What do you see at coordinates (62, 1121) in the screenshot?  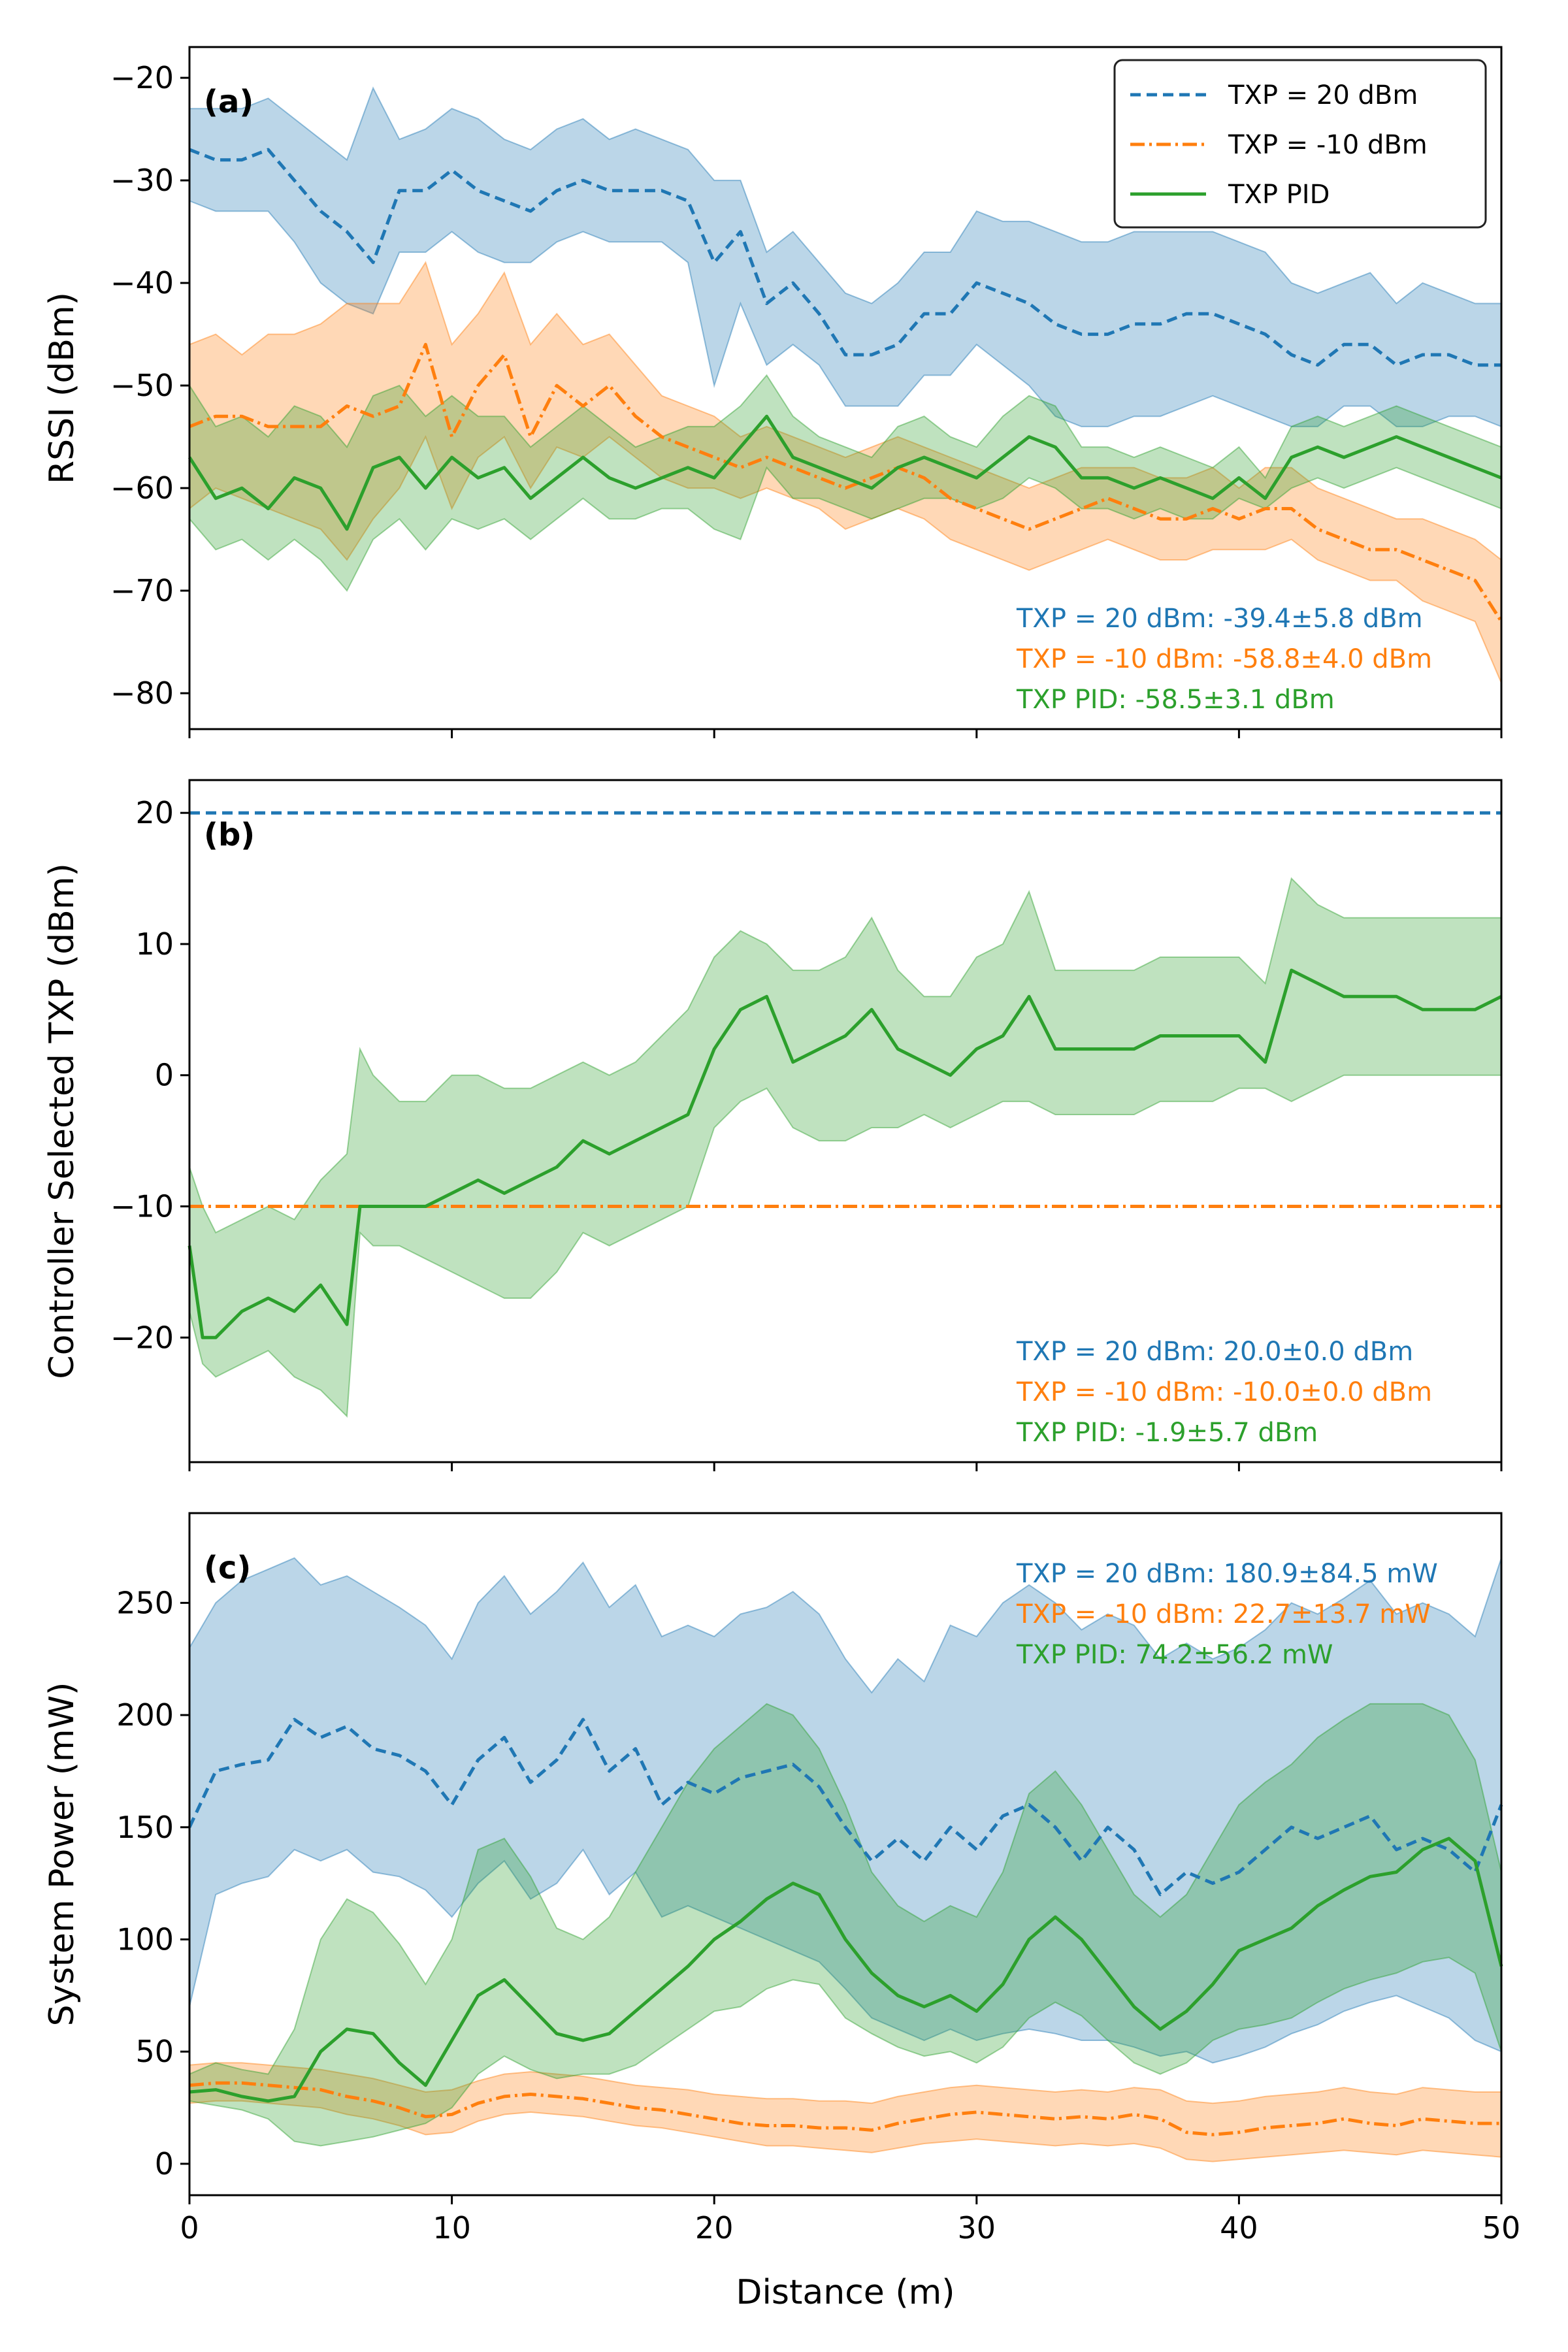 I see `panel-b-y-axis-label: Controller Selected TXP (dBm)` at bounding box center [62, 1121].